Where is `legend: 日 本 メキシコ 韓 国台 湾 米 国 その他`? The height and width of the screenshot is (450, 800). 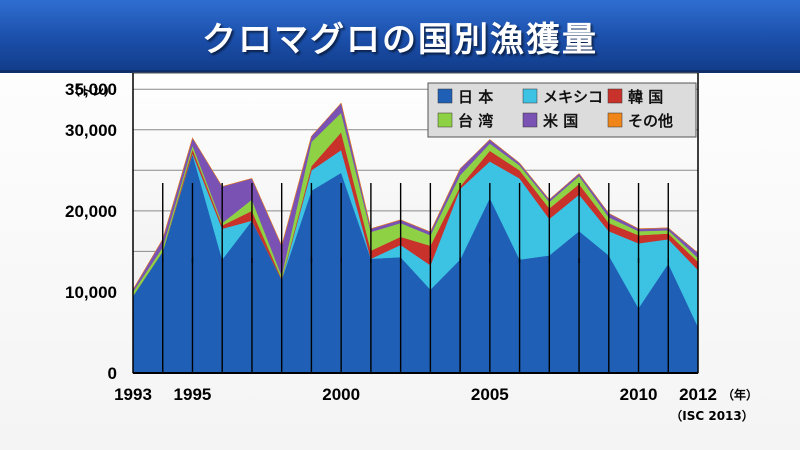 legend: 日 本 メキシコ 韓 国台 湾 米 国 その他 is located at coordinates (562, 110).